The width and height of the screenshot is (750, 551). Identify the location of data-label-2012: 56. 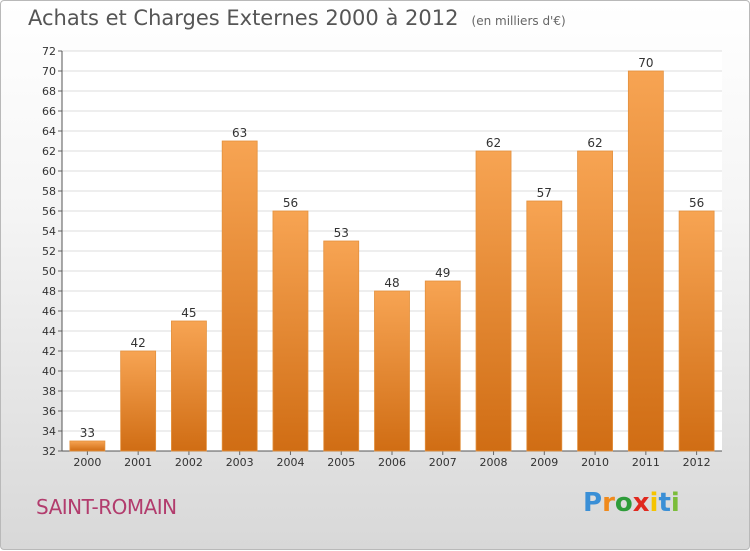
(696, 203).